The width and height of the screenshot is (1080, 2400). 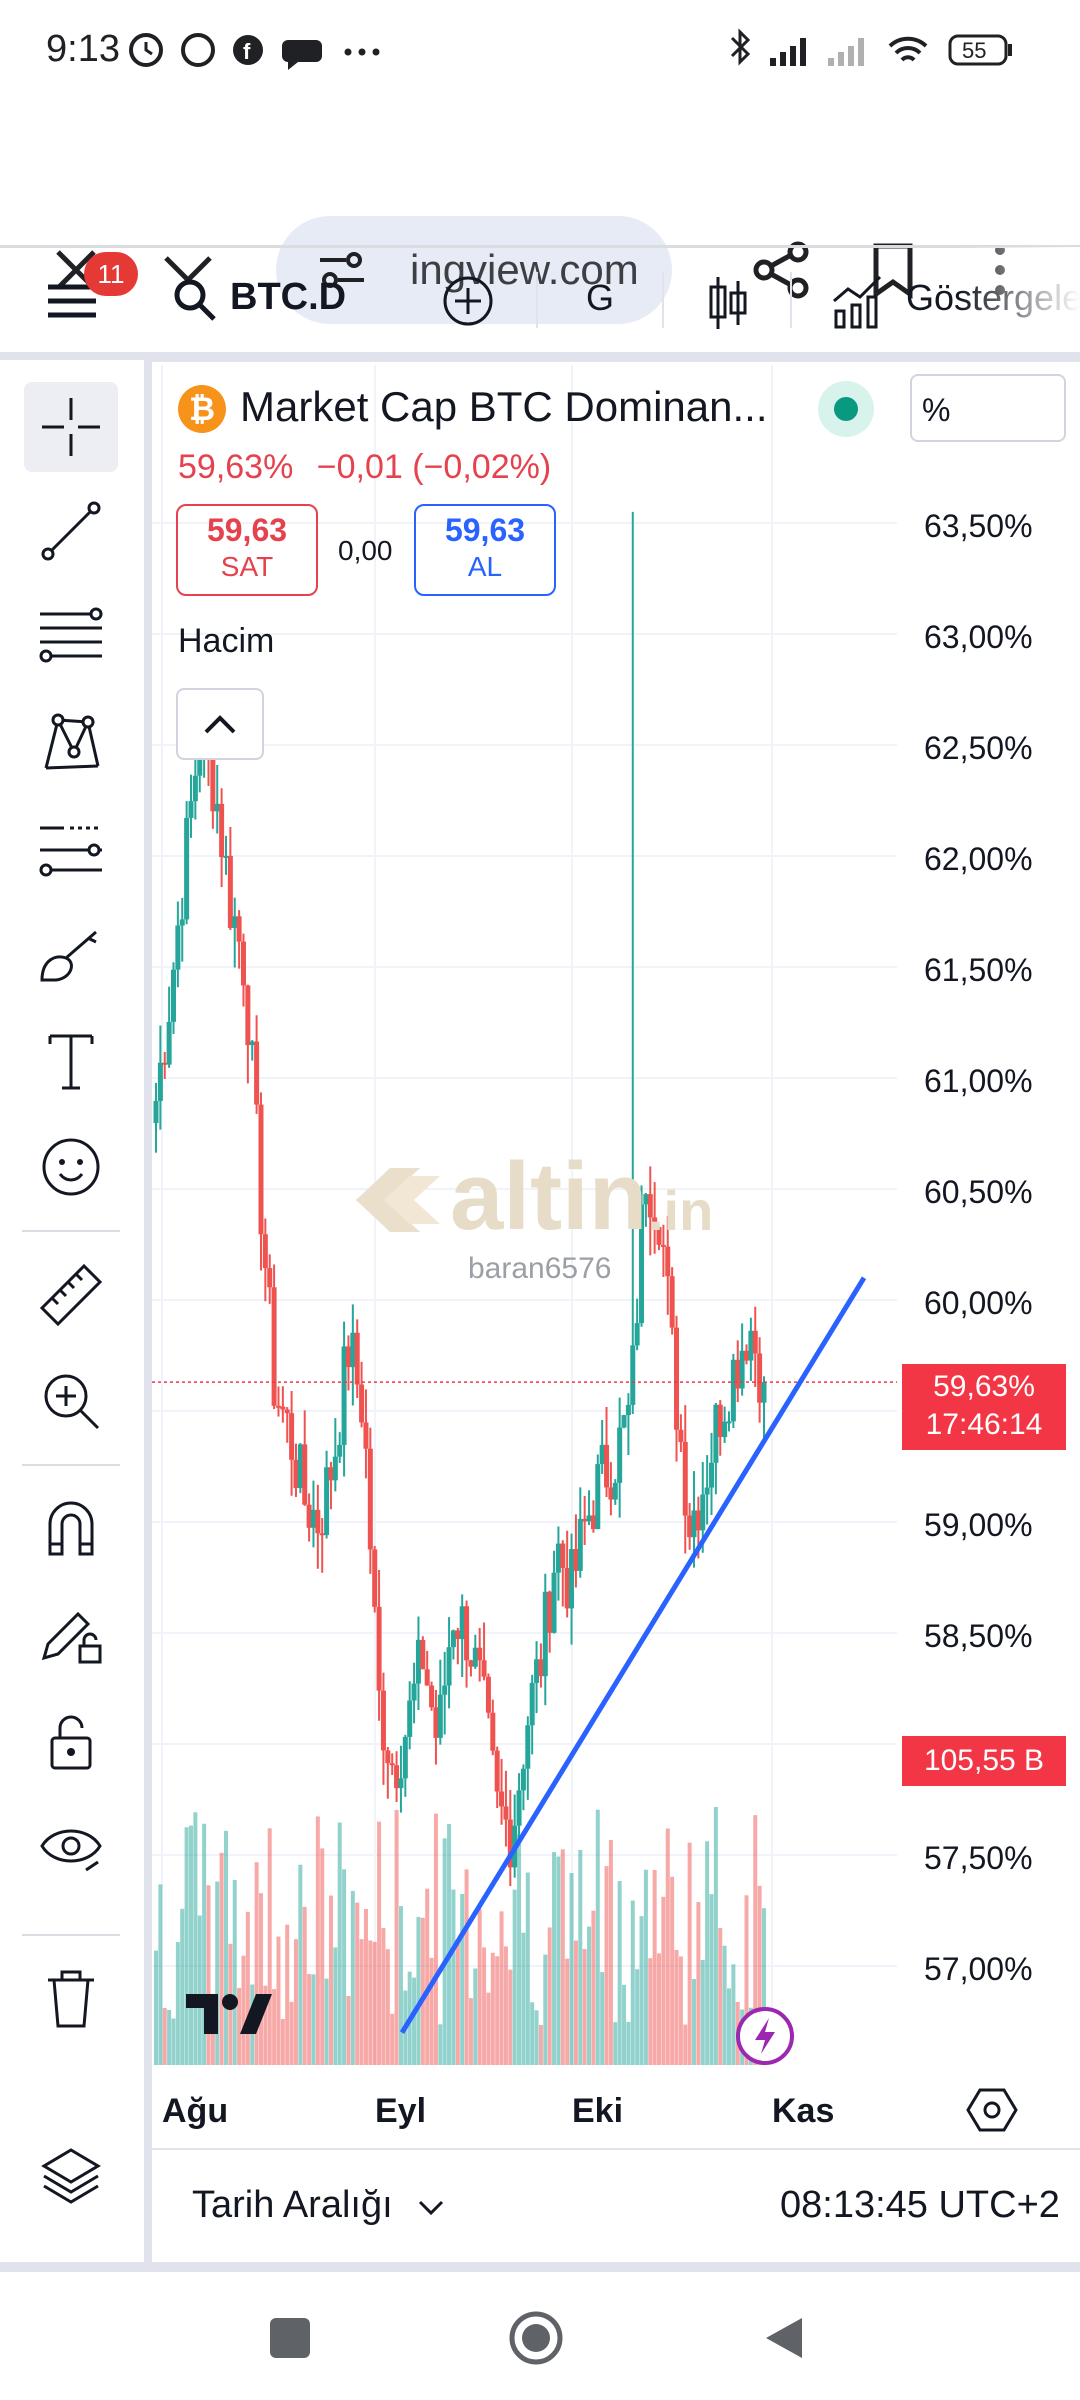 What do you see at coordinates (342, 270) in the screenshot?
I see `site-settings-icon` at bounding box center [342, 270].